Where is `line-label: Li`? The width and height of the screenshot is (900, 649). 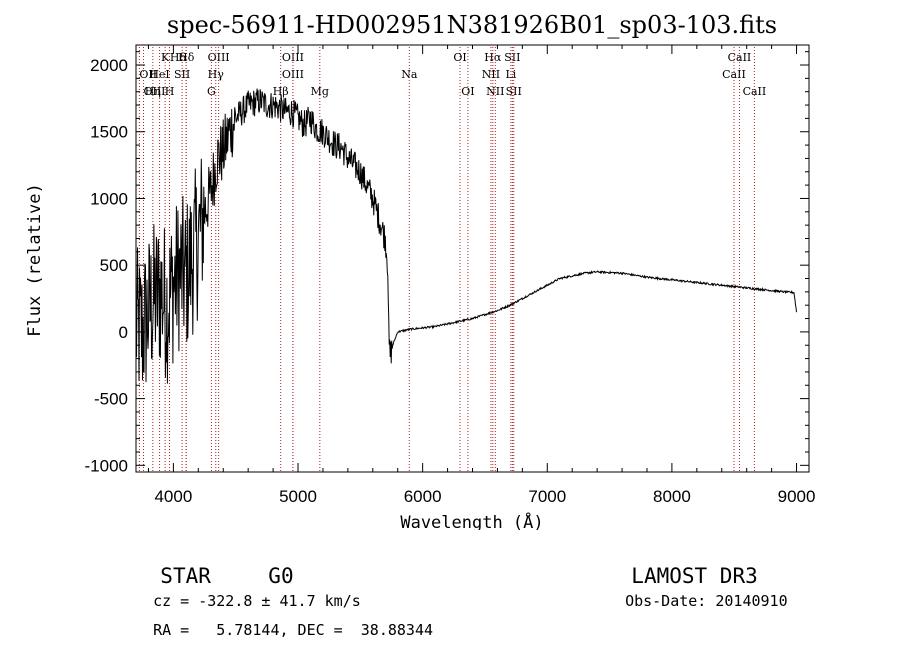
line-label: Li is located at coordinates (510, 74).